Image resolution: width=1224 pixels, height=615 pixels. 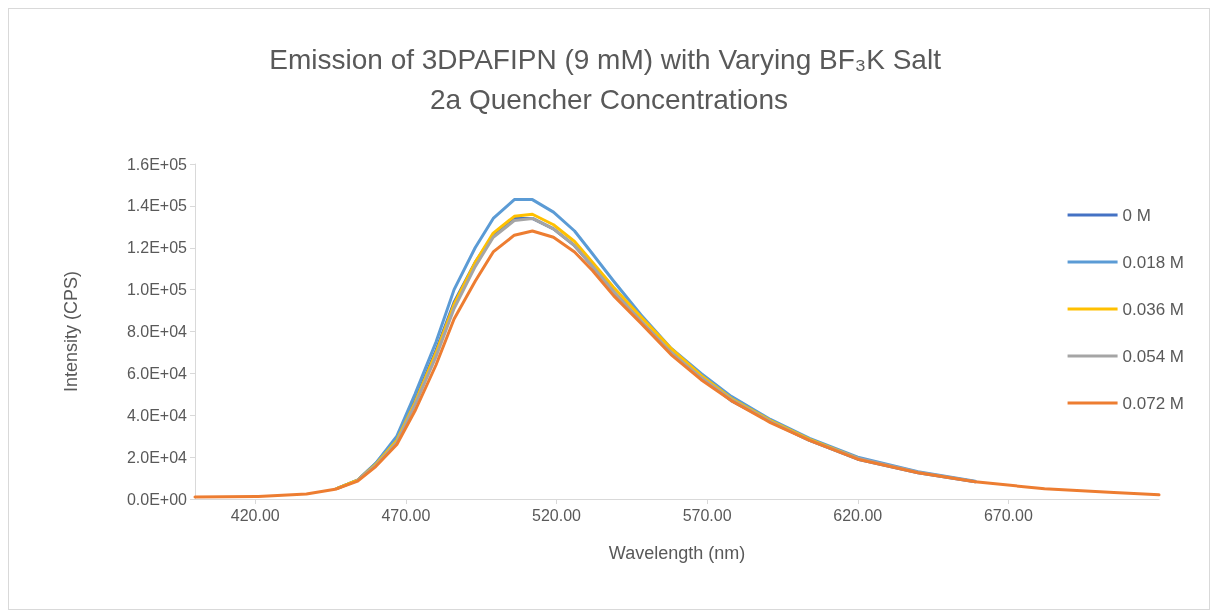 What do you see at coordinates (157, 373) in the screenshot?
I see `y-tick-label: 6.0E+04` at bounding box center [157, 373].